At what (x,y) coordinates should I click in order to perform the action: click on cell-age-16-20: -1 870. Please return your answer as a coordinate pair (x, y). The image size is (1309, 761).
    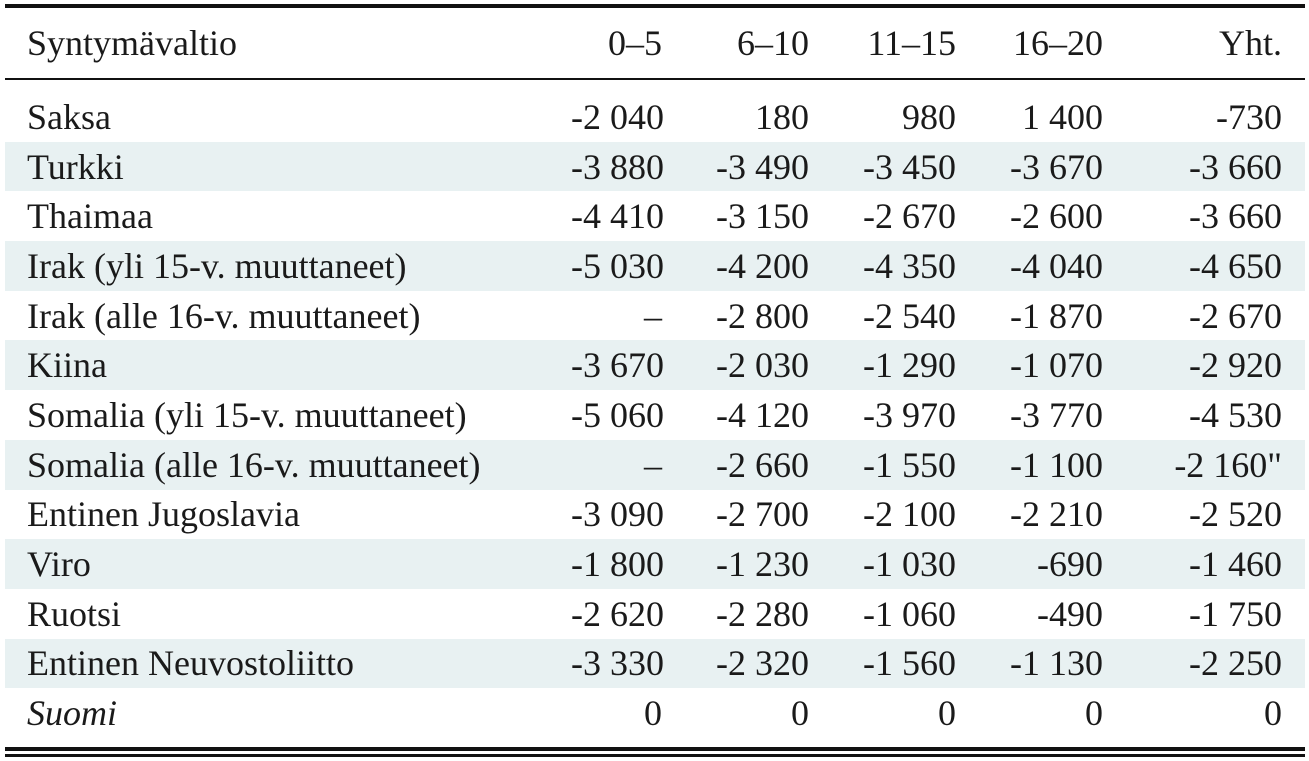
    Looking at the image, I should click on (1056, 315).